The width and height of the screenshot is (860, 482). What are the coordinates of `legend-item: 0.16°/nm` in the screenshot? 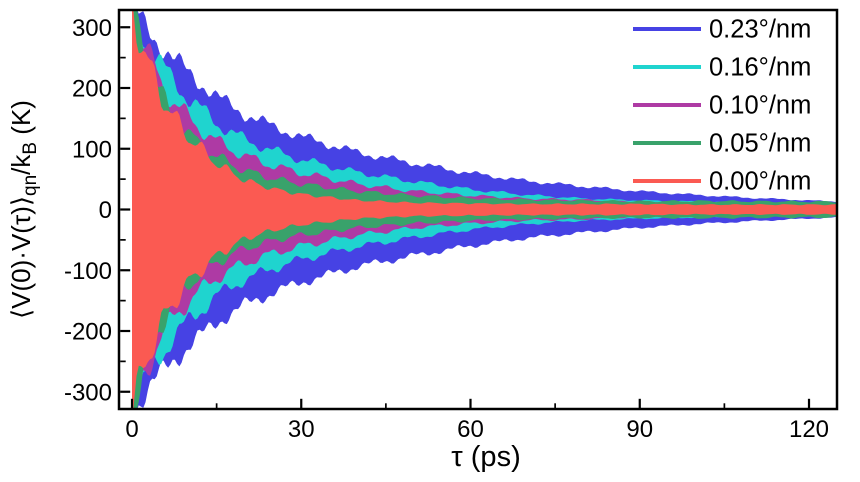 It's located at (722, 68).